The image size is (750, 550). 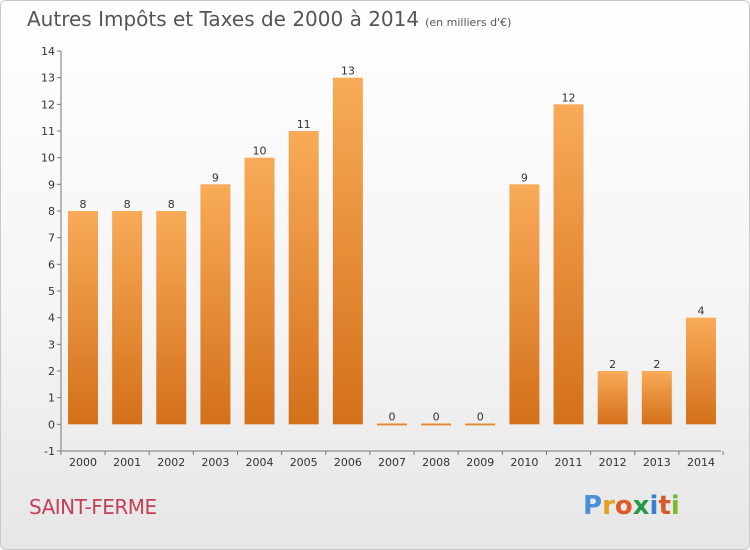 I want to click on x-tick-label: 2010, so click(x=524, y=462).